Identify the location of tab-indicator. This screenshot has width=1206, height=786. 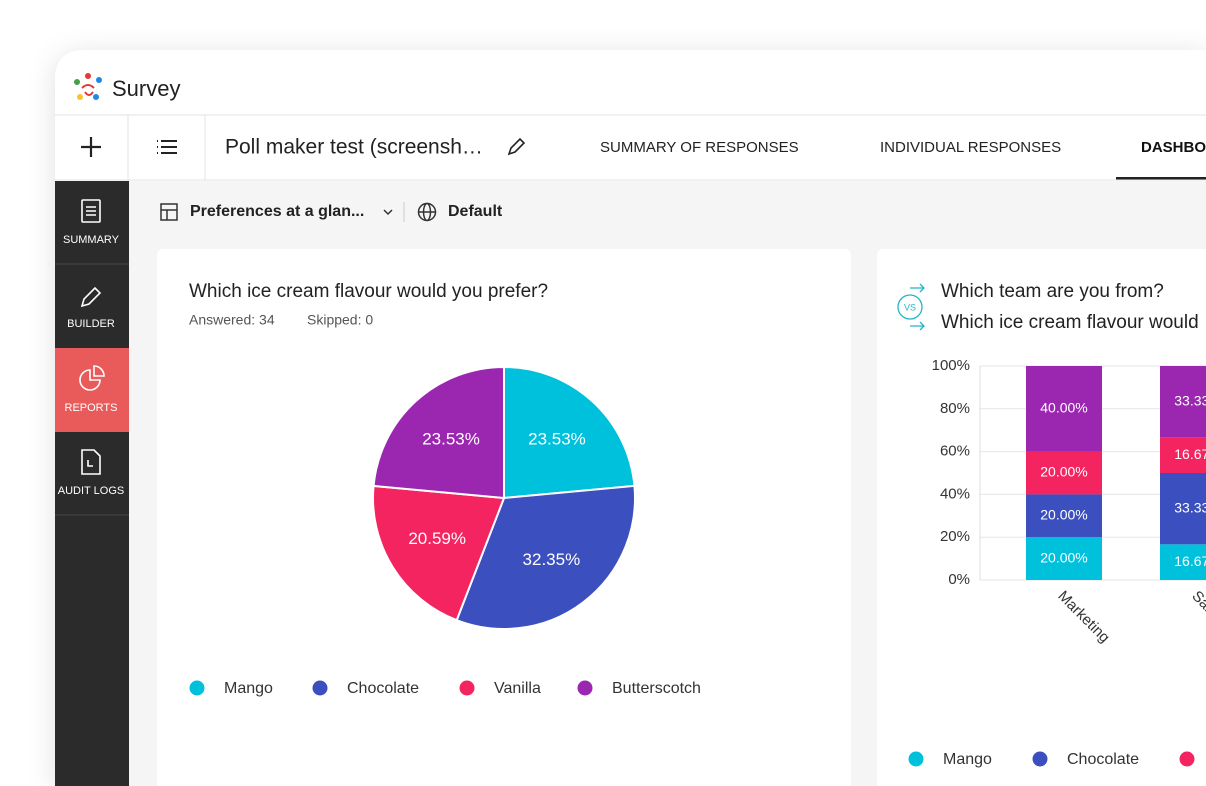
(1161, 178).